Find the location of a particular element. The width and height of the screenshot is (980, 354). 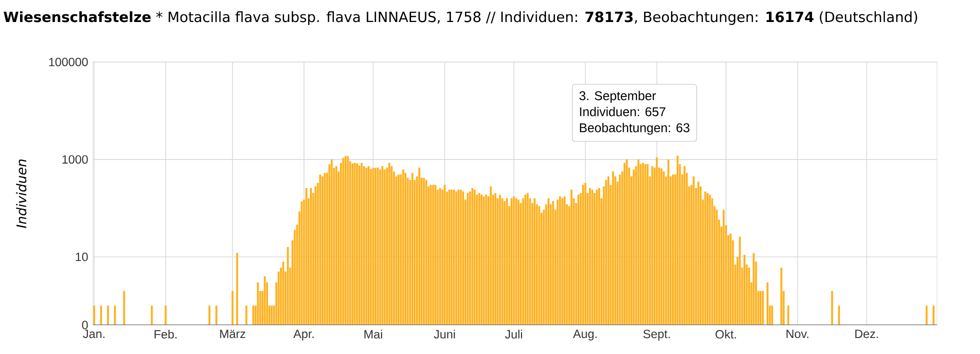

x-tick-label: Juni is located at coordinates (444, 334).